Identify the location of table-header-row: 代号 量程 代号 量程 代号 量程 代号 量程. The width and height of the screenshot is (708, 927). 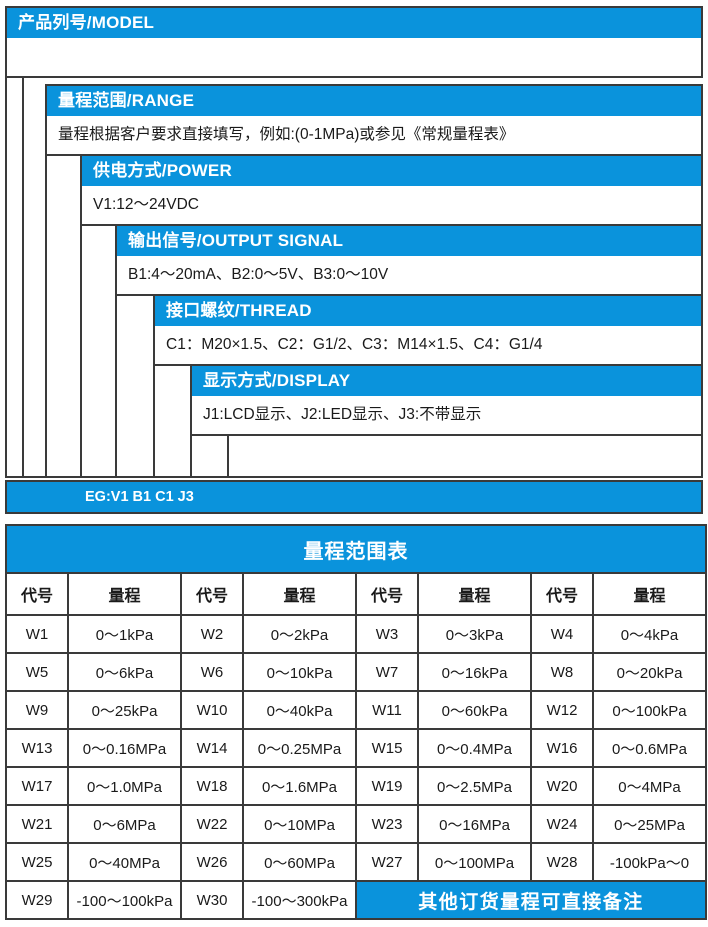
(356, 594).